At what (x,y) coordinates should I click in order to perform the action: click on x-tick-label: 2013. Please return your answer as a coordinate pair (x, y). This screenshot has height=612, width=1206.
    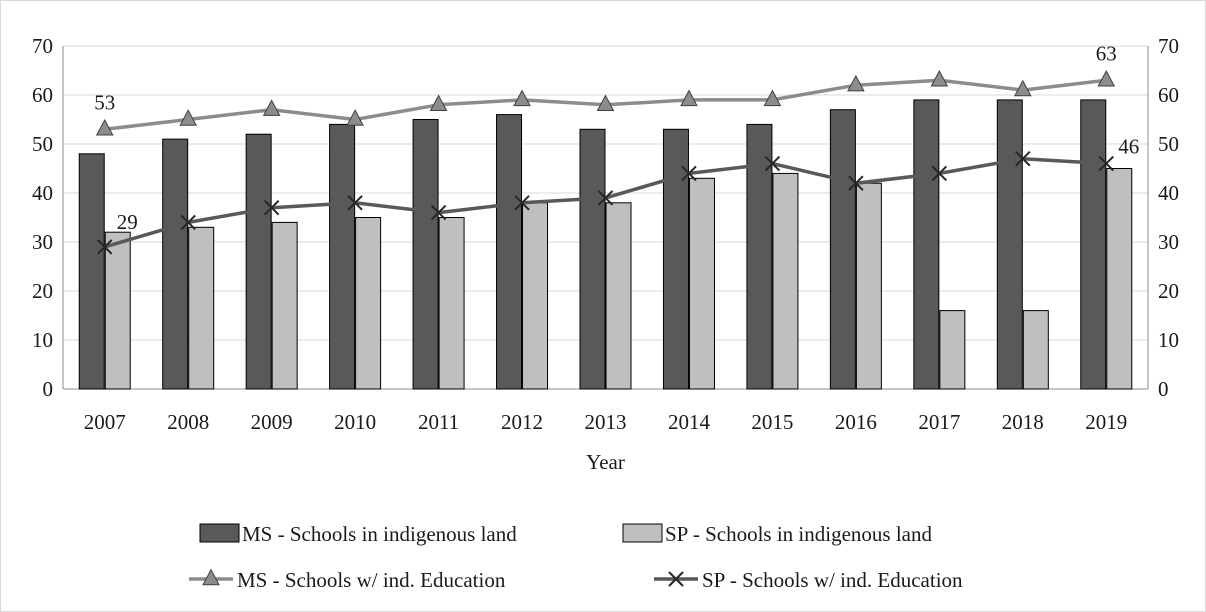
    Looking at the image, I should click on (606, 422).